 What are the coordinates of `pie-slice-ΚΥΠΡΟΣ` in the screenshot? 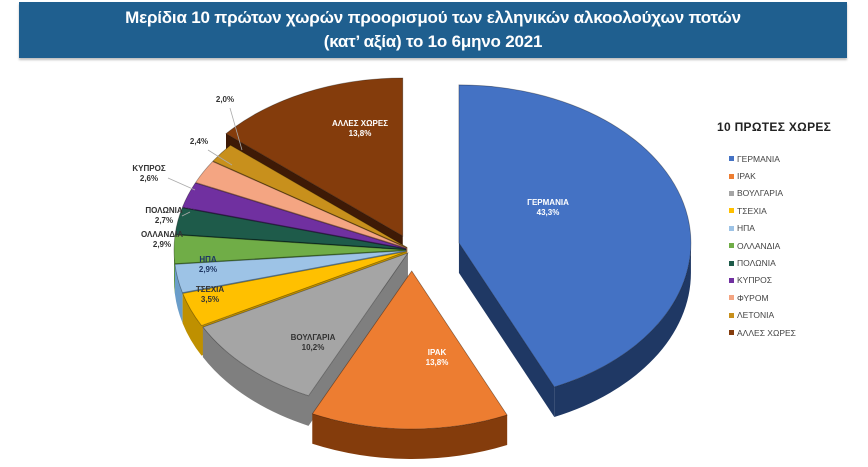 It's located at (294, 215).